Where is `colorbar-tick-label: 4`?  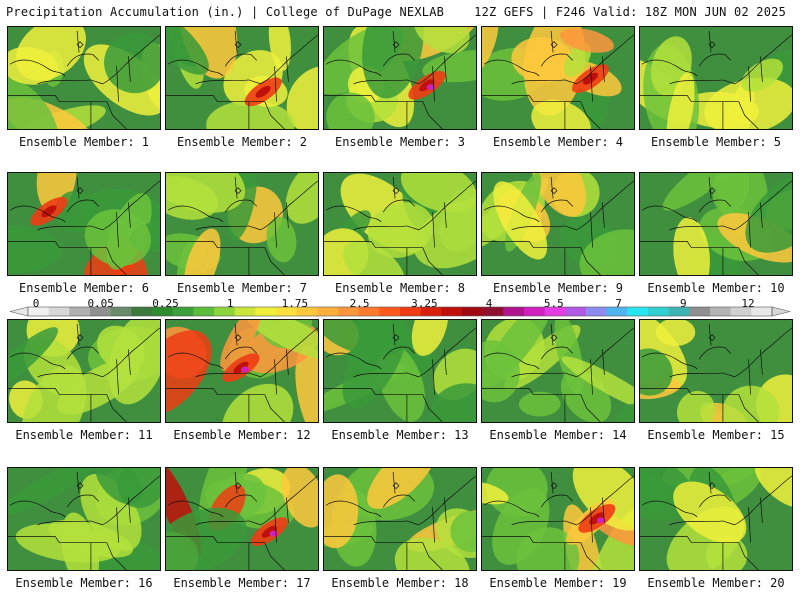
colorbar-tick-label: 4 is located at coordinates (489, 303).